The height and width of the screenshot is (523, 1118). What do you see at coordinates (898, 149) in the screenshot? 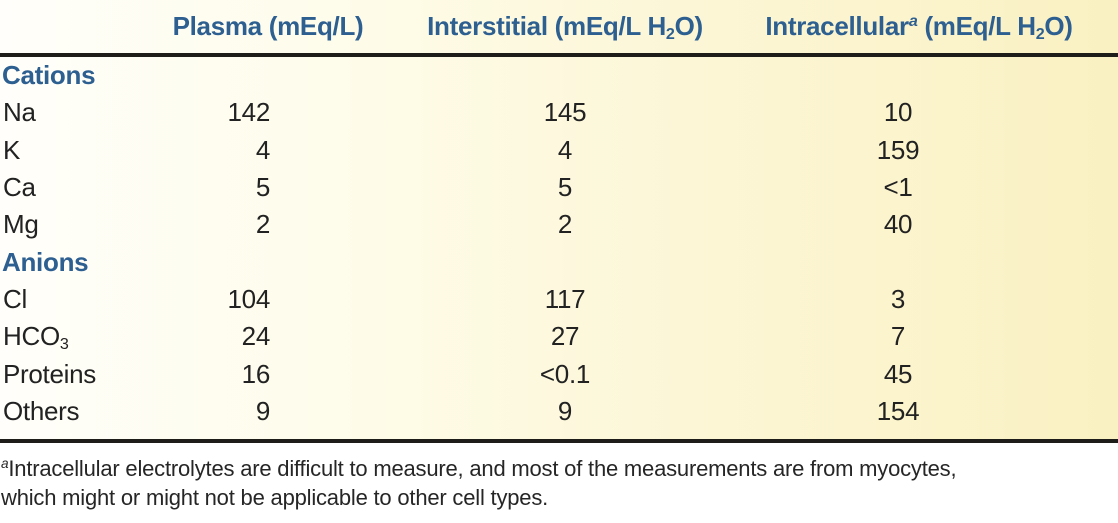
I see `intracellular-value: 159` at bounding box center [898, 149].